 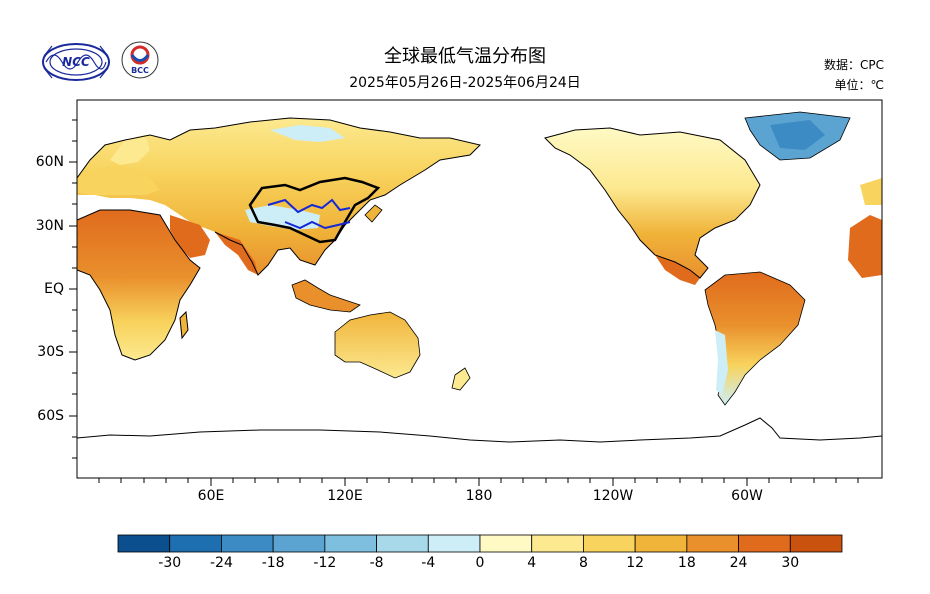 What do you see at coordinates (532, 563) in the screenshot?
I see `colorbar-level-label: 4` at bounding box center [532, 563].